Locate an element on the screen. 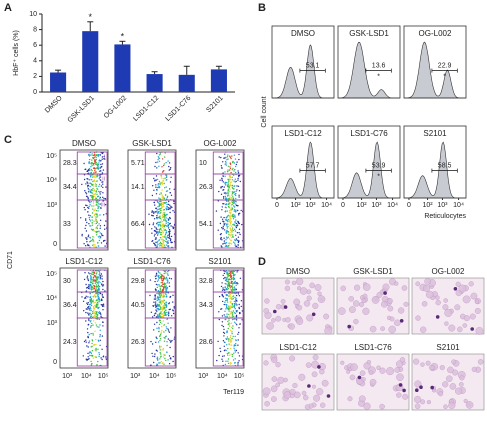  x-tick-label: DMSO is located at coordinates (54, 104).